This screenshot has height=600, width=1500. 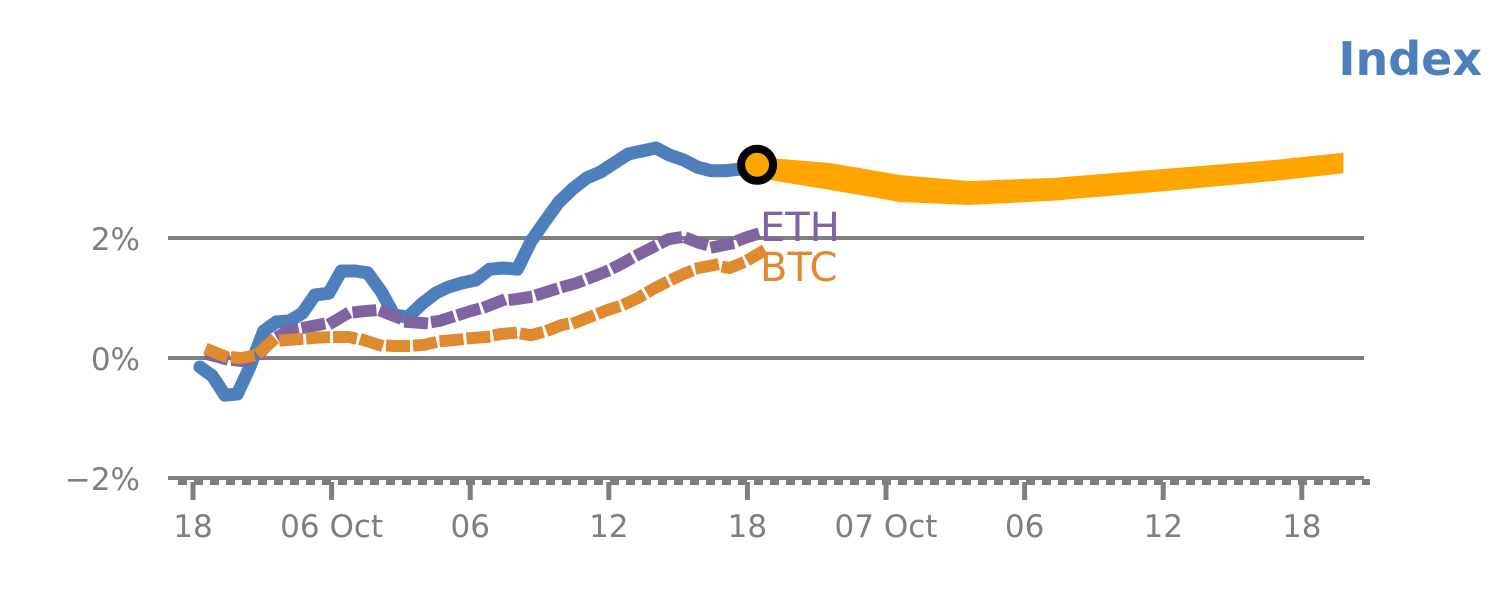 I want to click on y-axis-labels-group: 2% 0% −2%, so click(x=102, y=360).